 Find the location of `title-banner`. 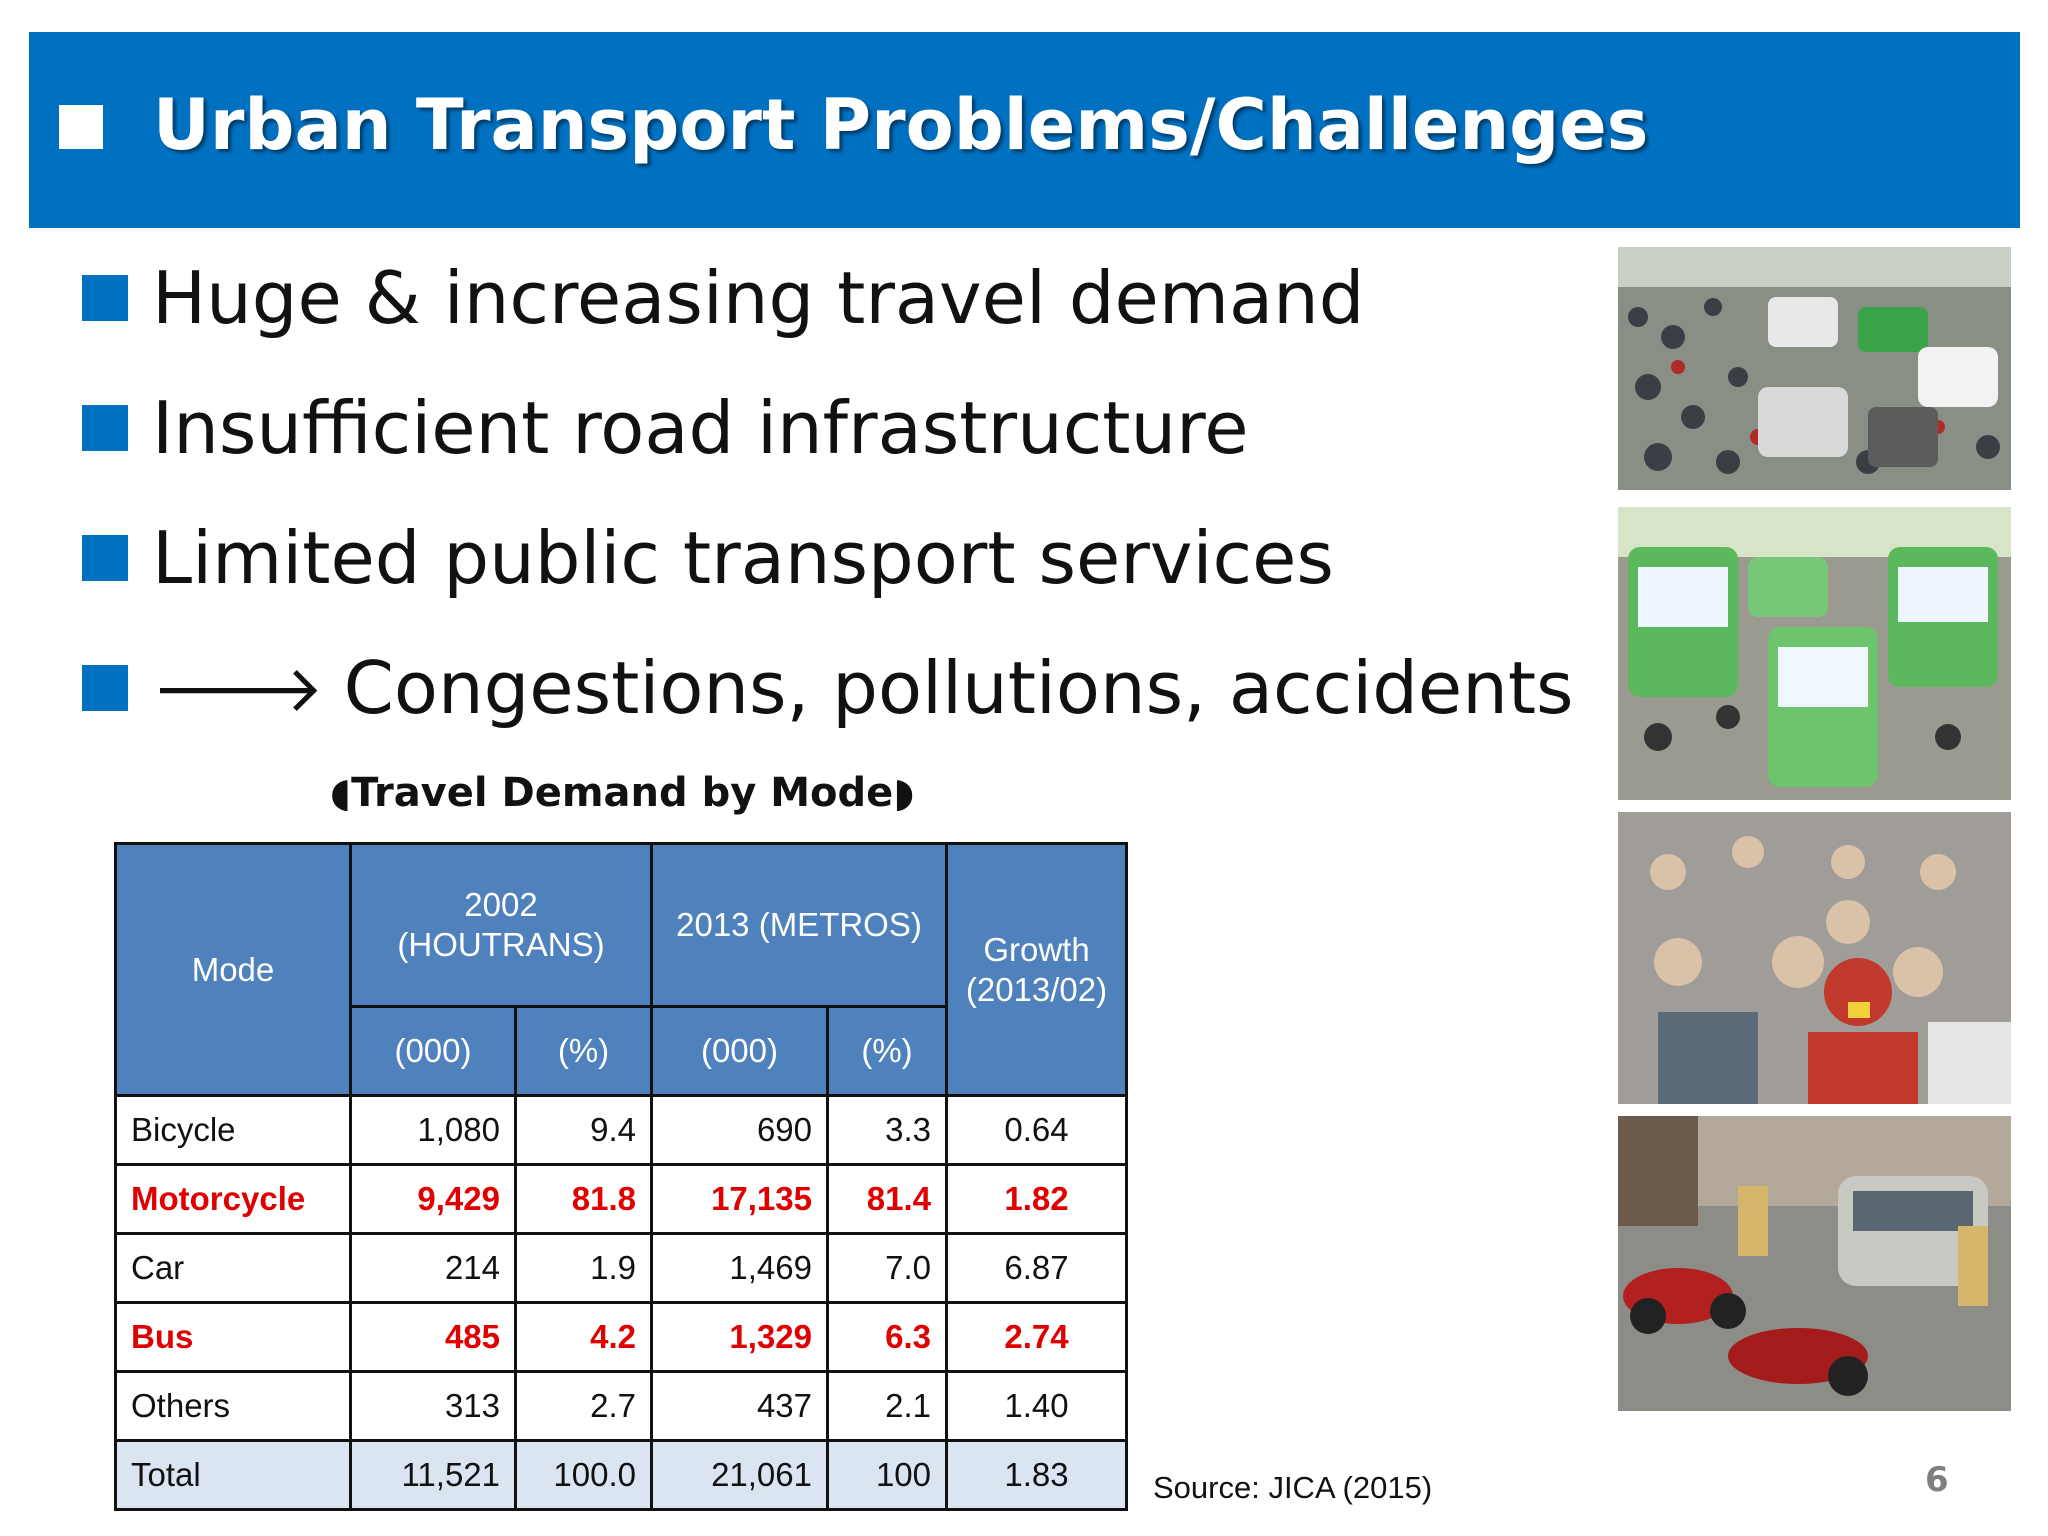

title-banner is located at coordinates (1024, 130).